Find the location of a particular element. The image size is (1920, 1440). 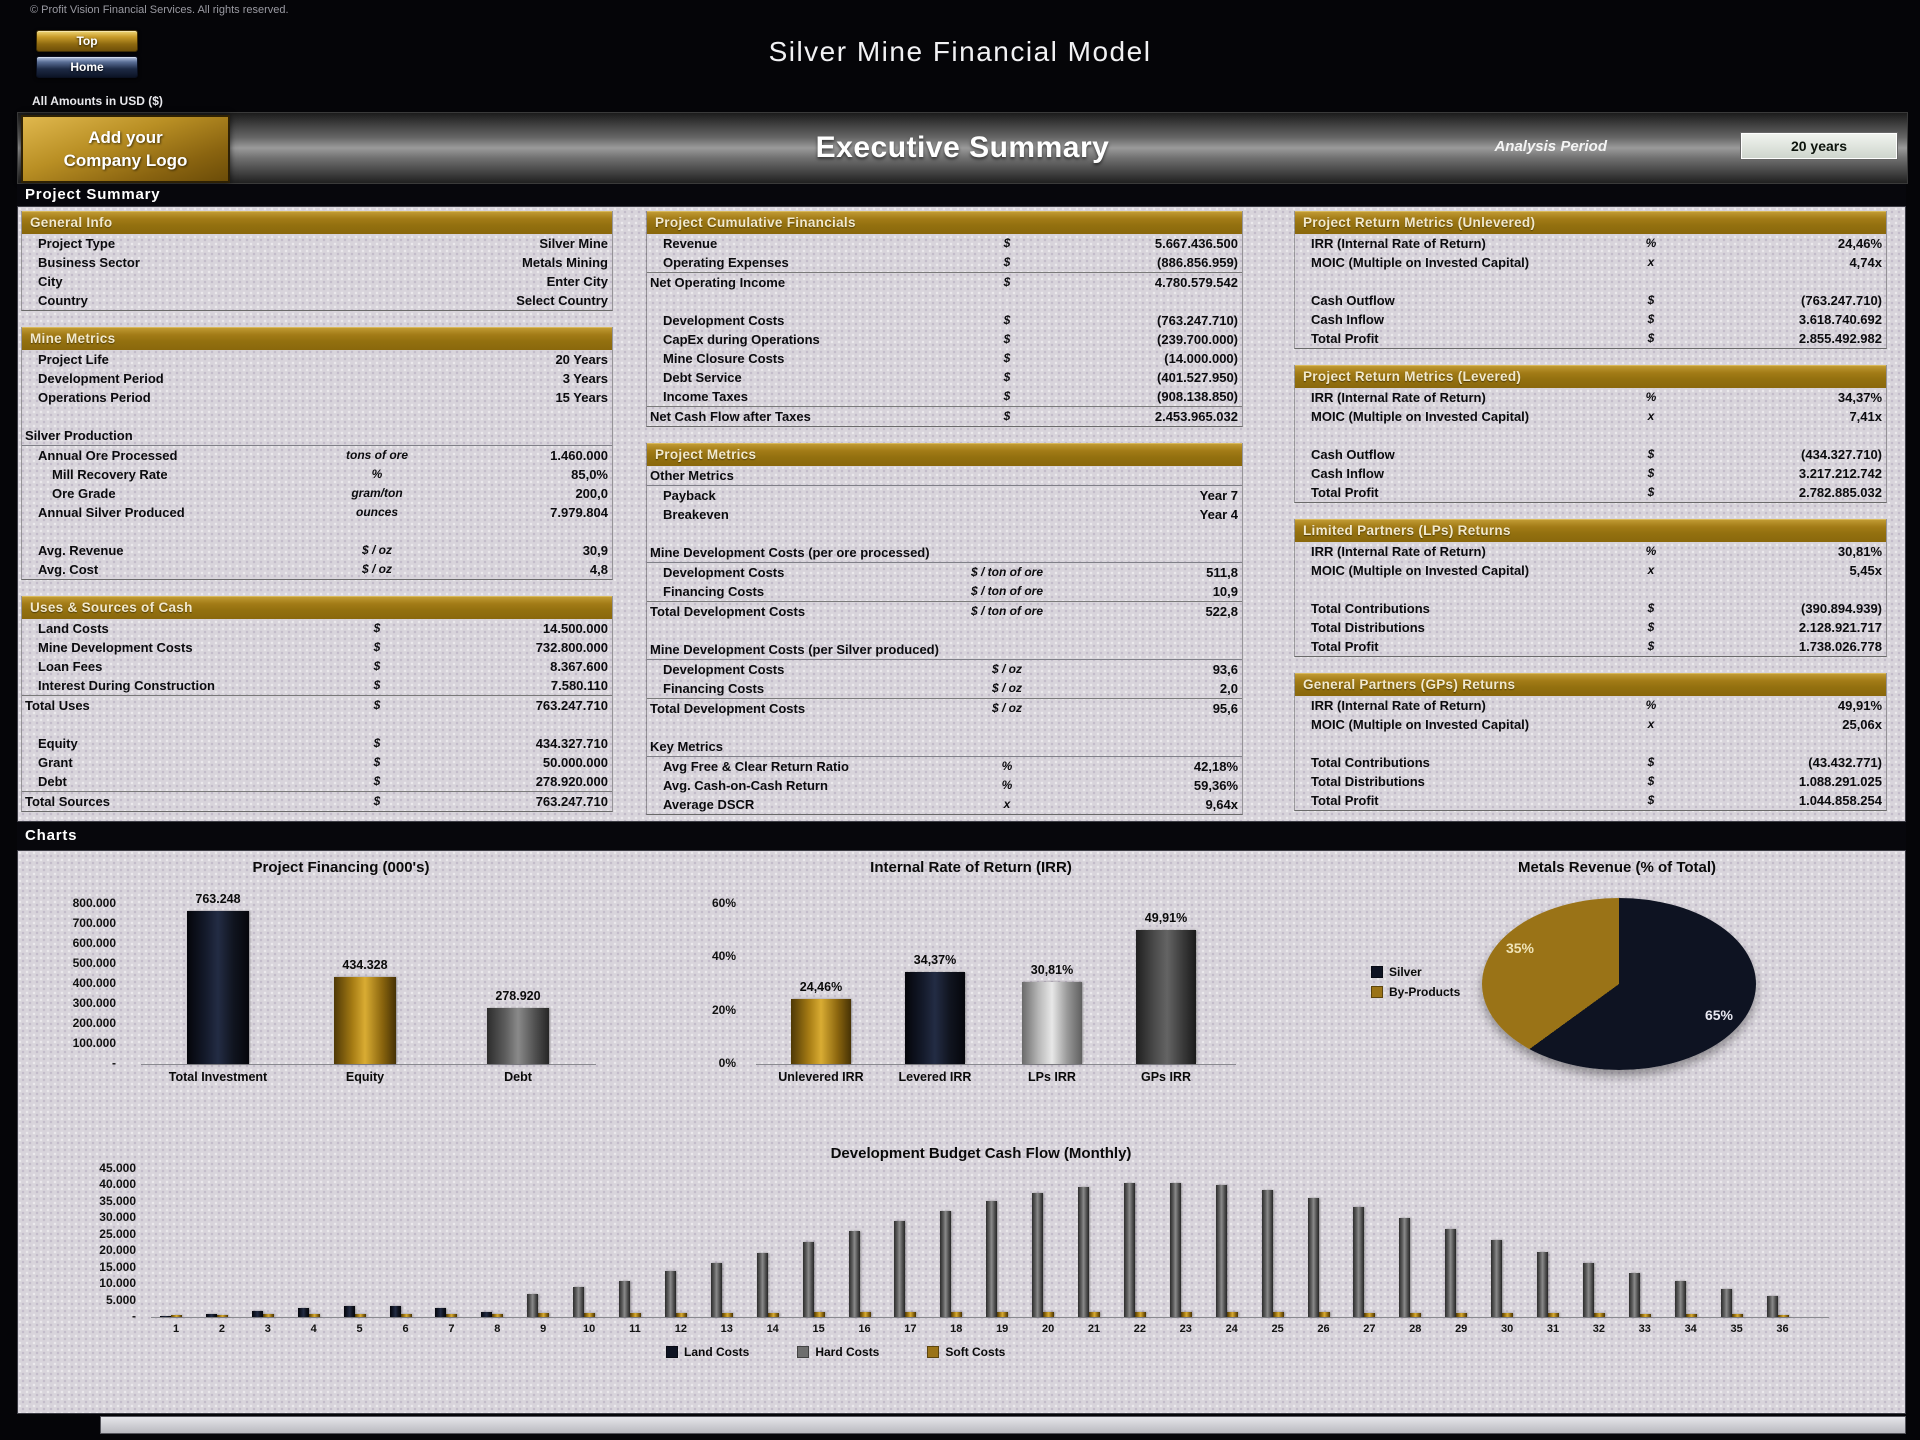

row-label: Total Distributions is located at coordinates (1368, 627).